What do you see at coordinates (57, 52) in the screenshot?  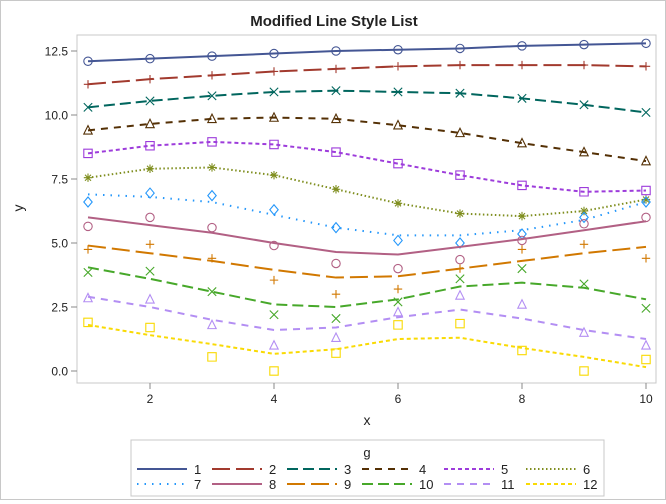 I see `y-tick-label: 12.5` at bounding box center [57, 52].